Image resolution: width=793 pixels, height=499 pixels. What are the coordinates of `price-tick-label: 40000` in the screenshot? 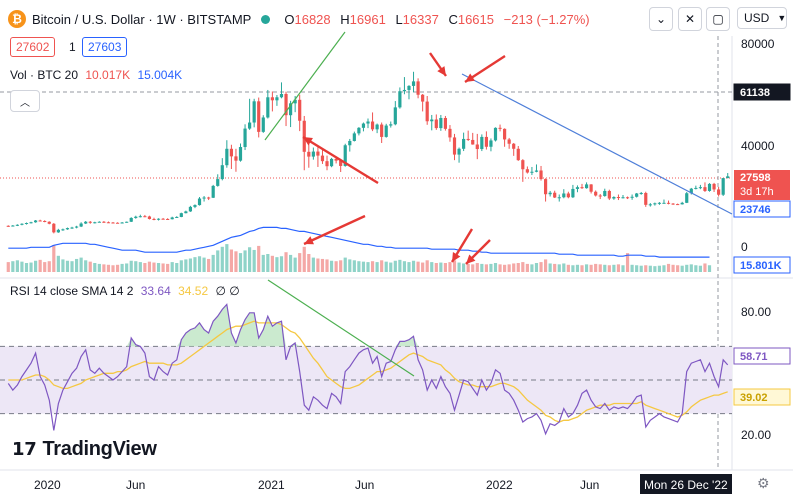 It's located at (758, 146).